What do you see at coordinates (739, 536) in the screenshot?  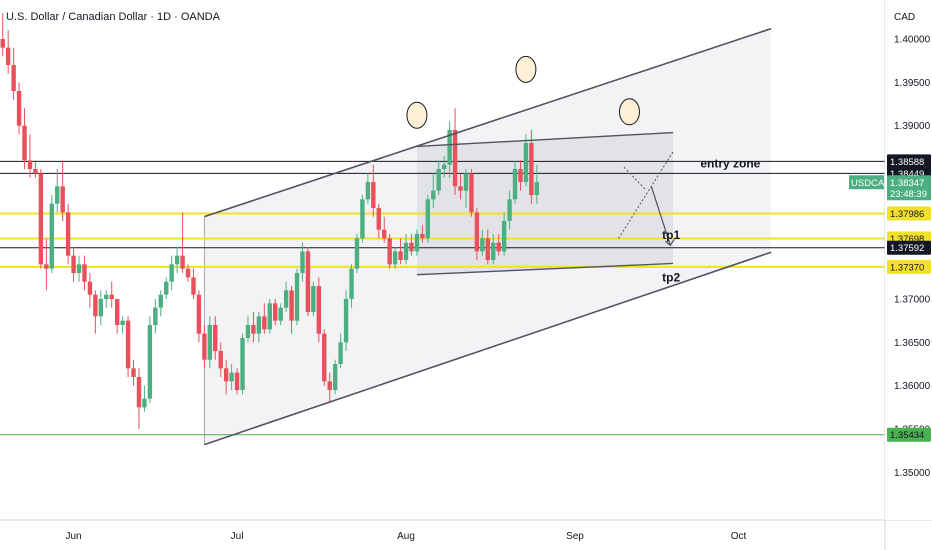 I see `time-tick-Oct: Oct` at bounding box center [739, 536].